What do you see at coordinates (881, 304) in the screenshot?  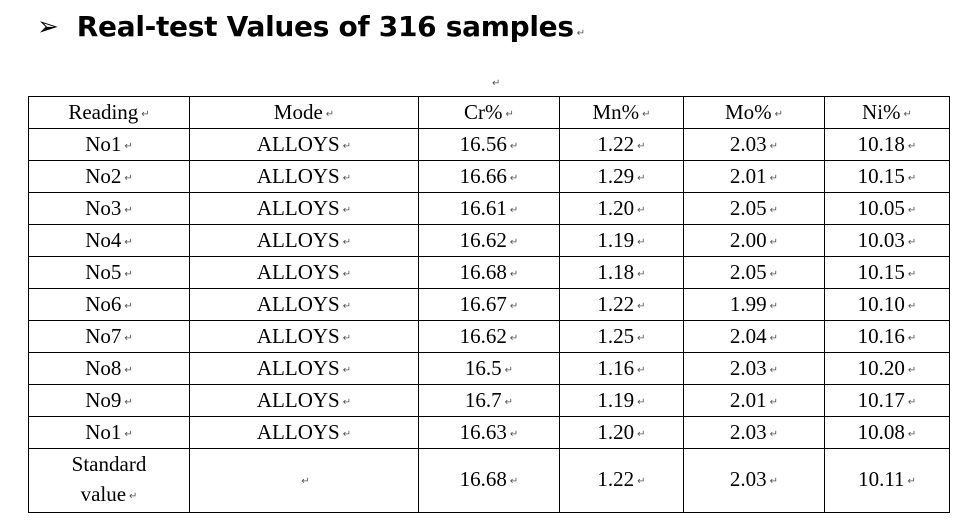 I see `ni-value: 10.10` at bounding box center [881, 304].